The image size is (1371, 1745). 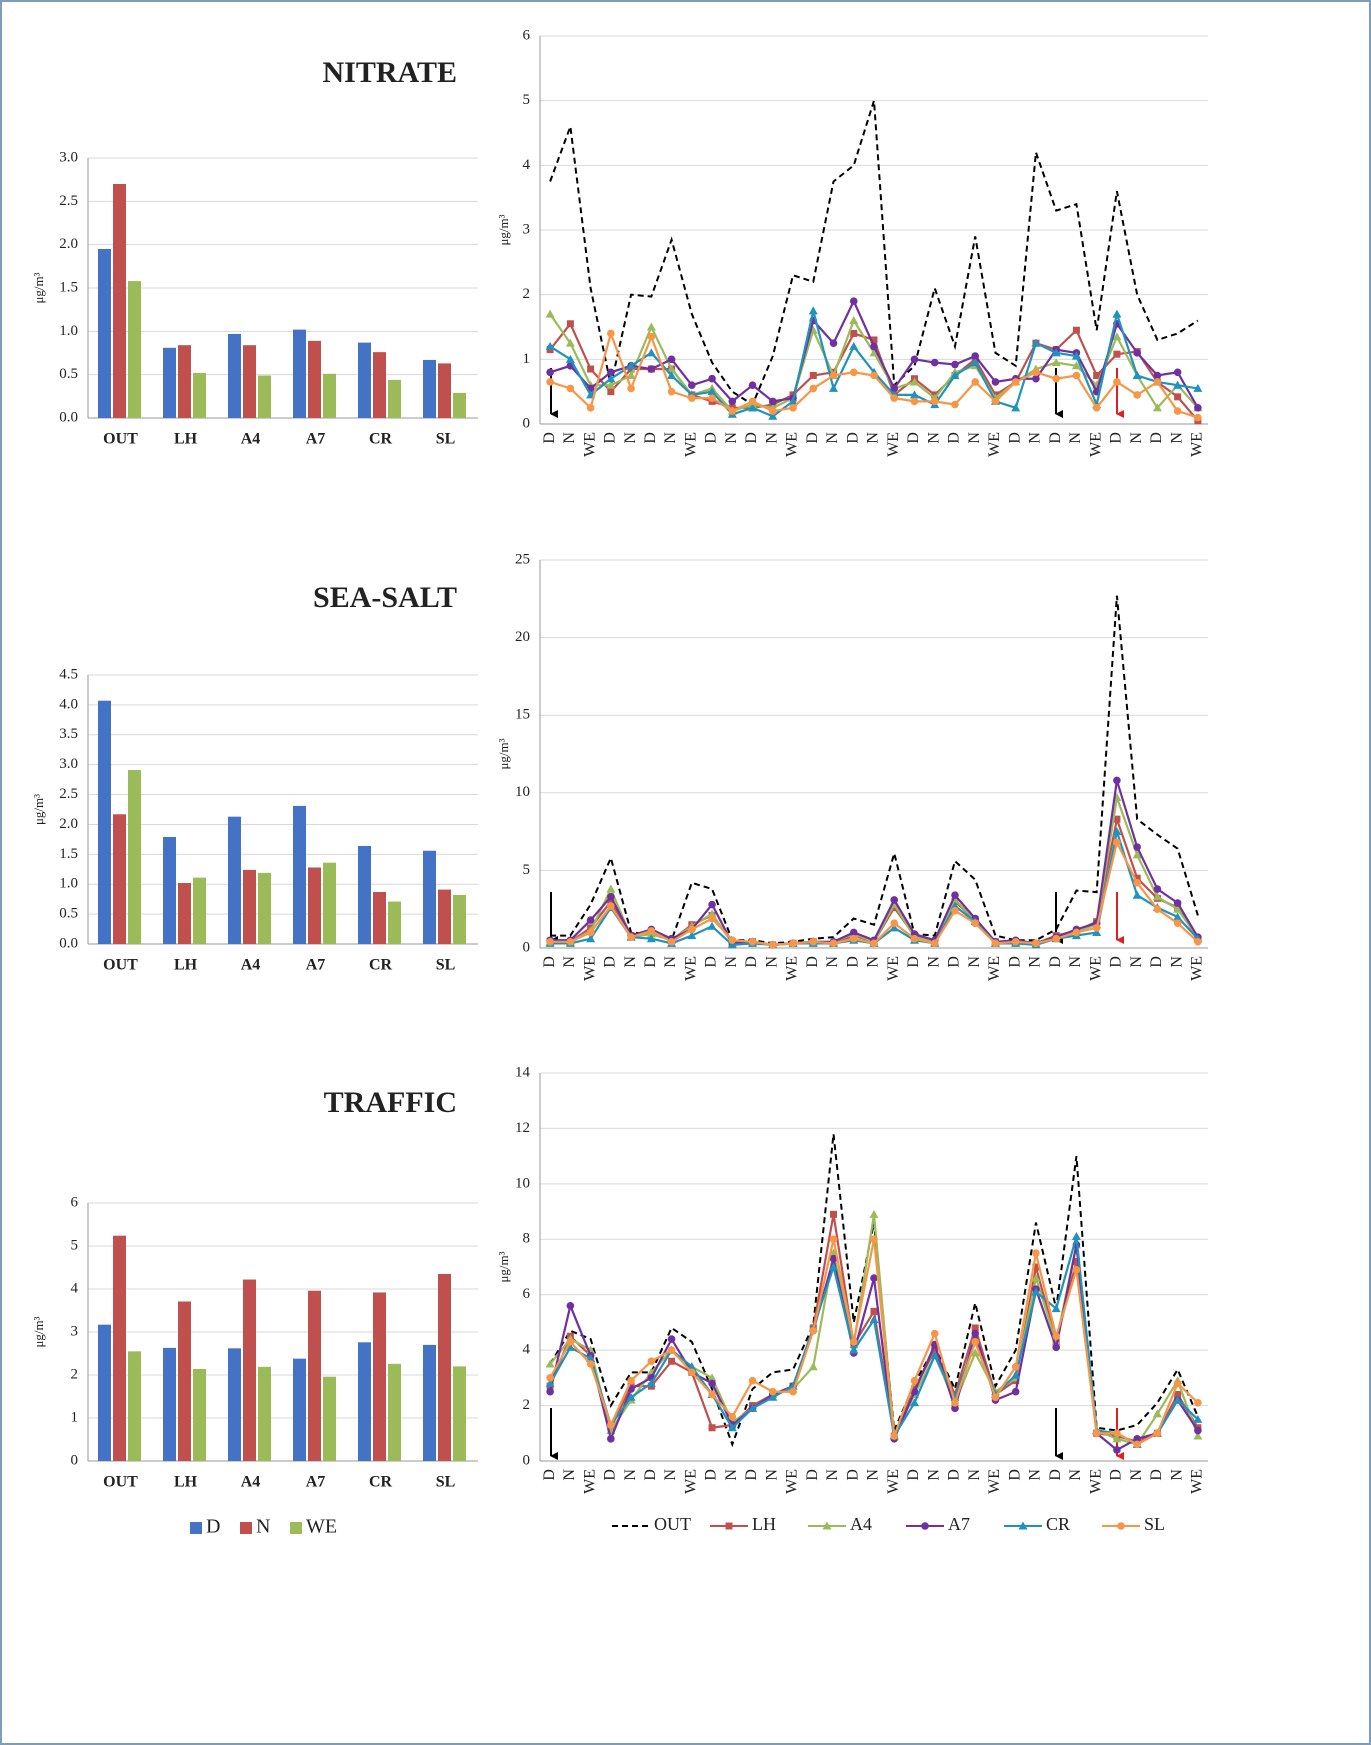 I want to click on y-tick-label: 2, so click(x=527, y=294).